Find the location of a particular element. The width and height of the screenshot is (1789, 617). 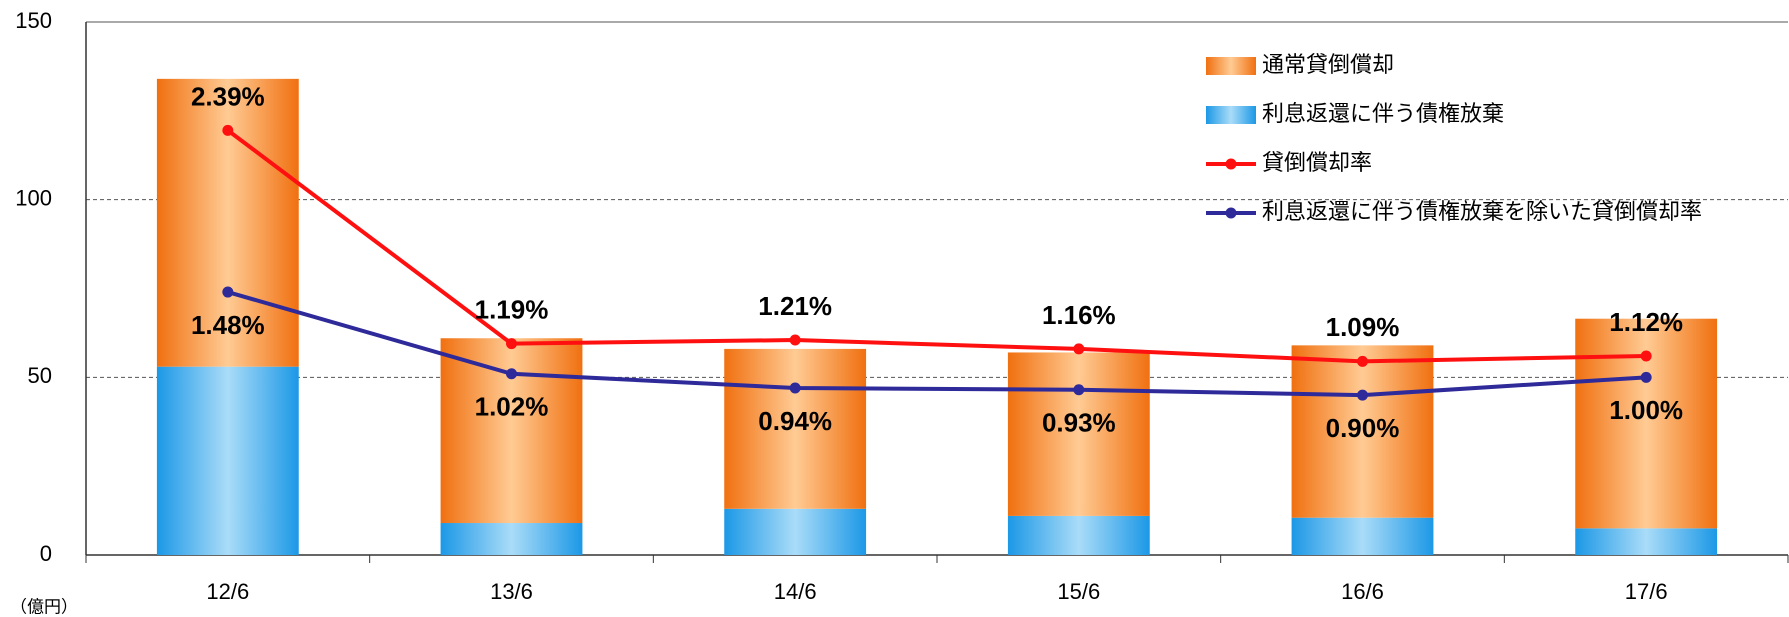

data-label: 1.12% is located at coordinates (1646, 322).